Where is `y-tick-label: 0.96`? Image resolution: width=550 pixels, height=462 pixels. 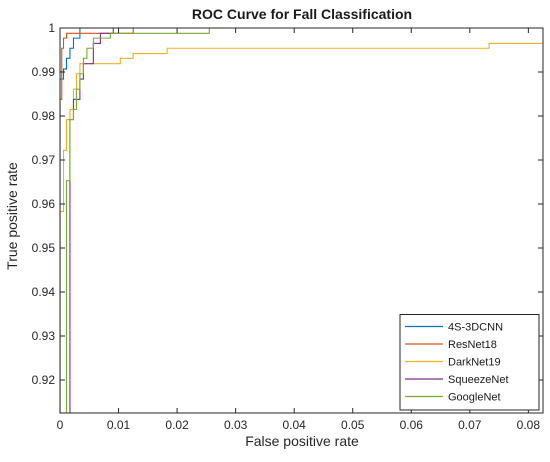
y-tick-label: 0.96 is located at coordinates (44, 204).